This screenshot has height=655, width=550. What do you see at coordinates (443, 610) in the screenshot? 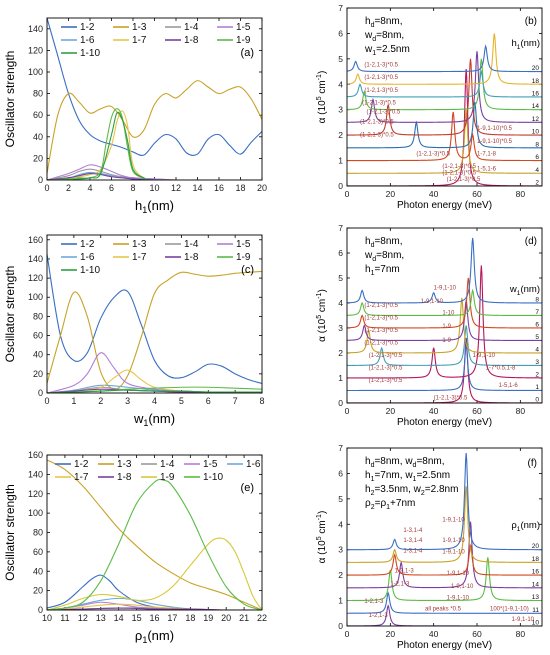
I see `peak-annotation: all peaks *0.5` at bounding box center [443, 610].